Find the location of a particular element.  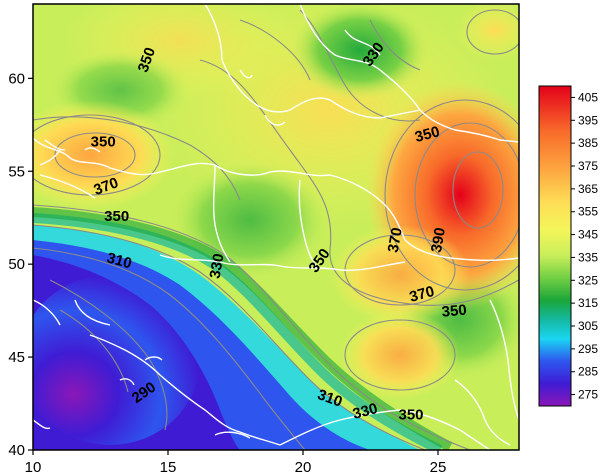

colorbar-tick-label: 325 is located at coordinates (588, 280).